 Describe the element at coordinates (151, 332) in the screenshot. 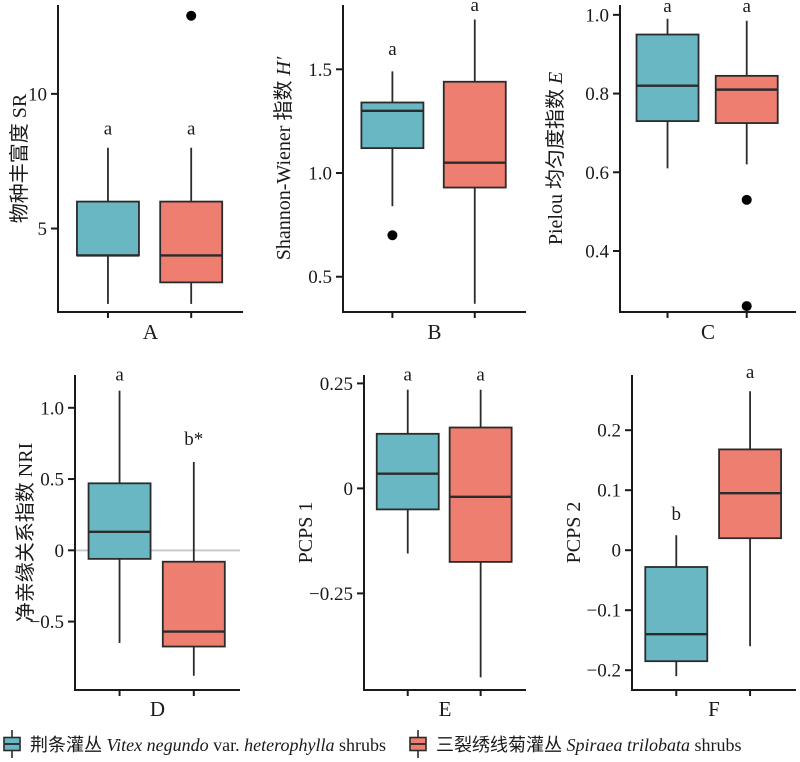

I see `panel-letter: A` at that location.